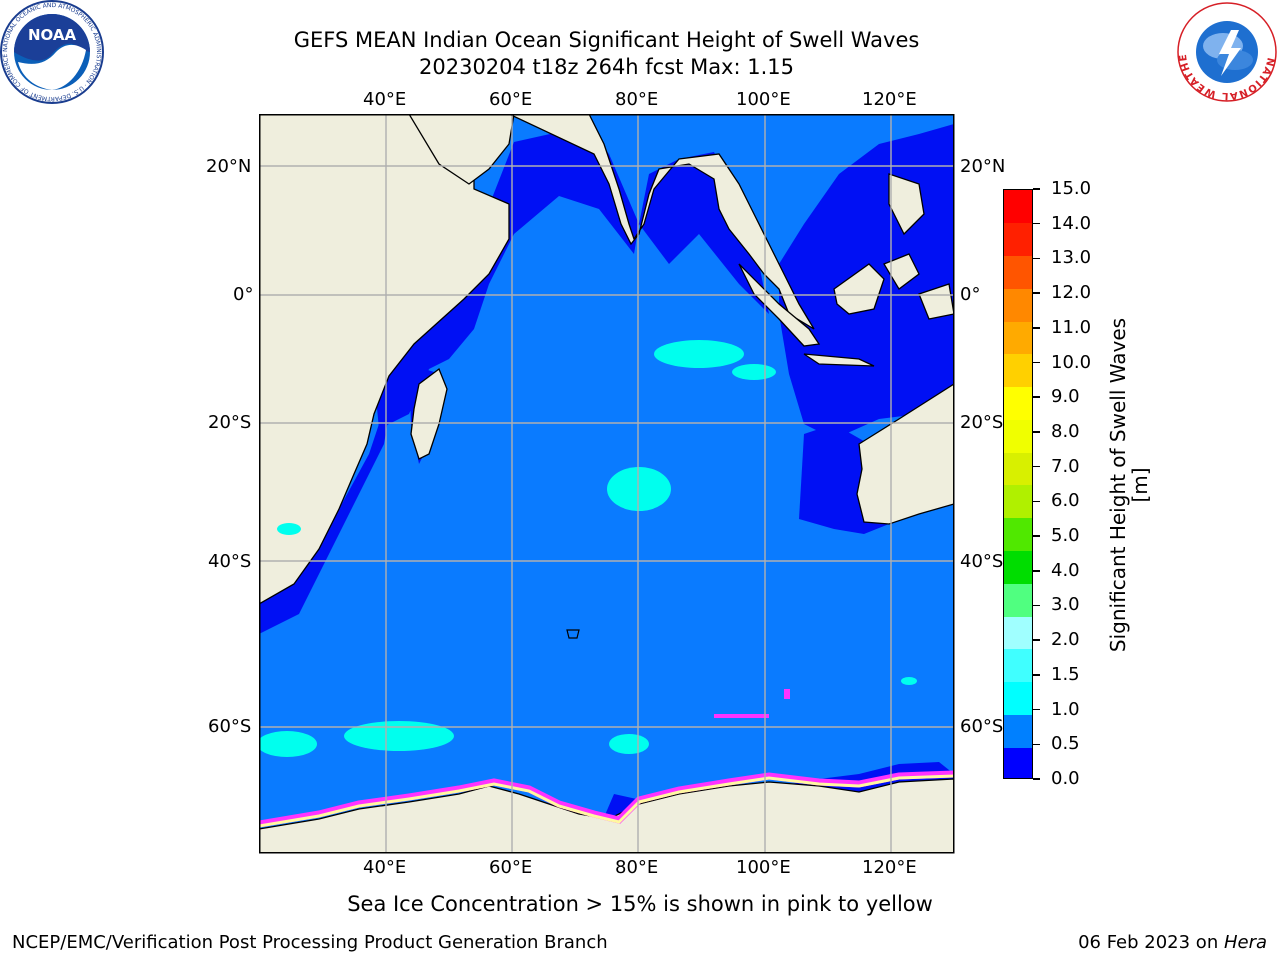  What do you see at coordinates (637, 99) in the screenshot?
I see `lon-tick-top: 80°E` at bounding box center [637, 99].